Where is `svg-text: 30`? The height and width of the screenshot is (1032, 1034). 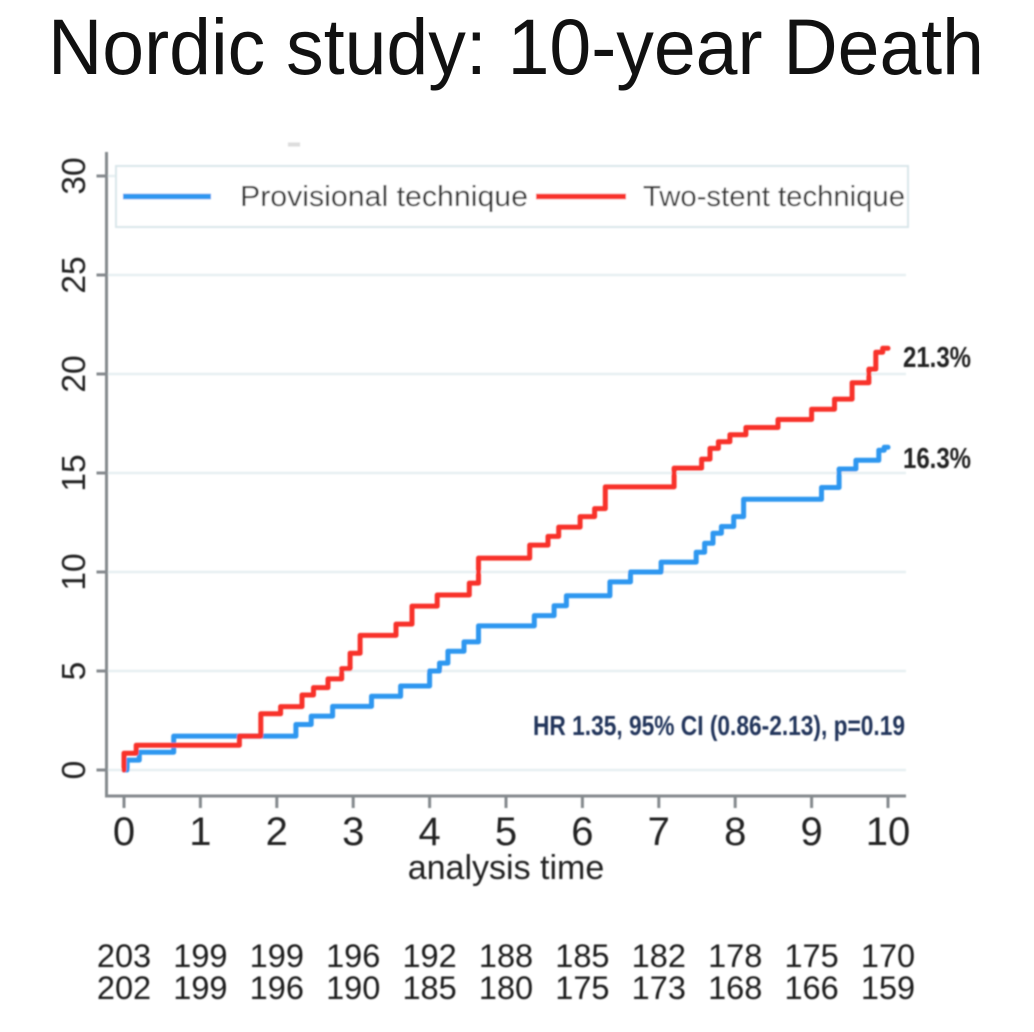 svg-text: 30 is located at coordinates (74, 175).